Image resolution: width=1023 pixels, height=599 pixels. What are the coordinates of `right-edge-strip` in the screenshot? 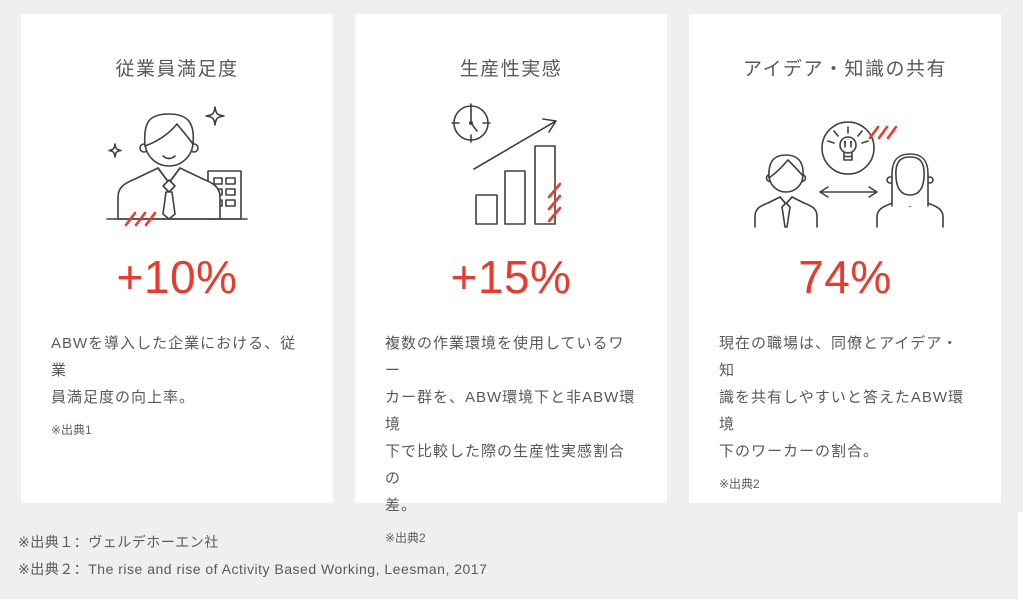 It's located at (1020, 555).